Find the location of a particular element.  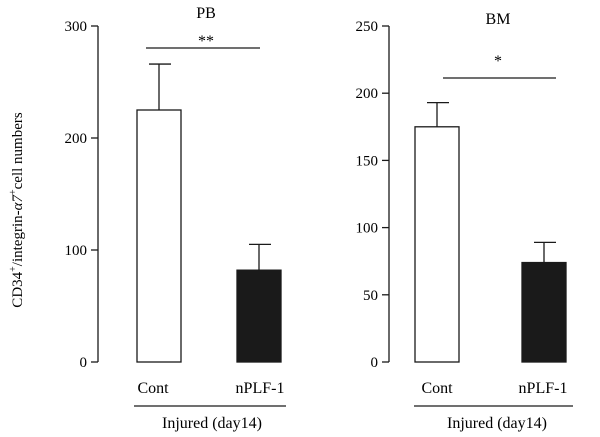

y-tick-label: 300 is located at coordinates (76, 27).